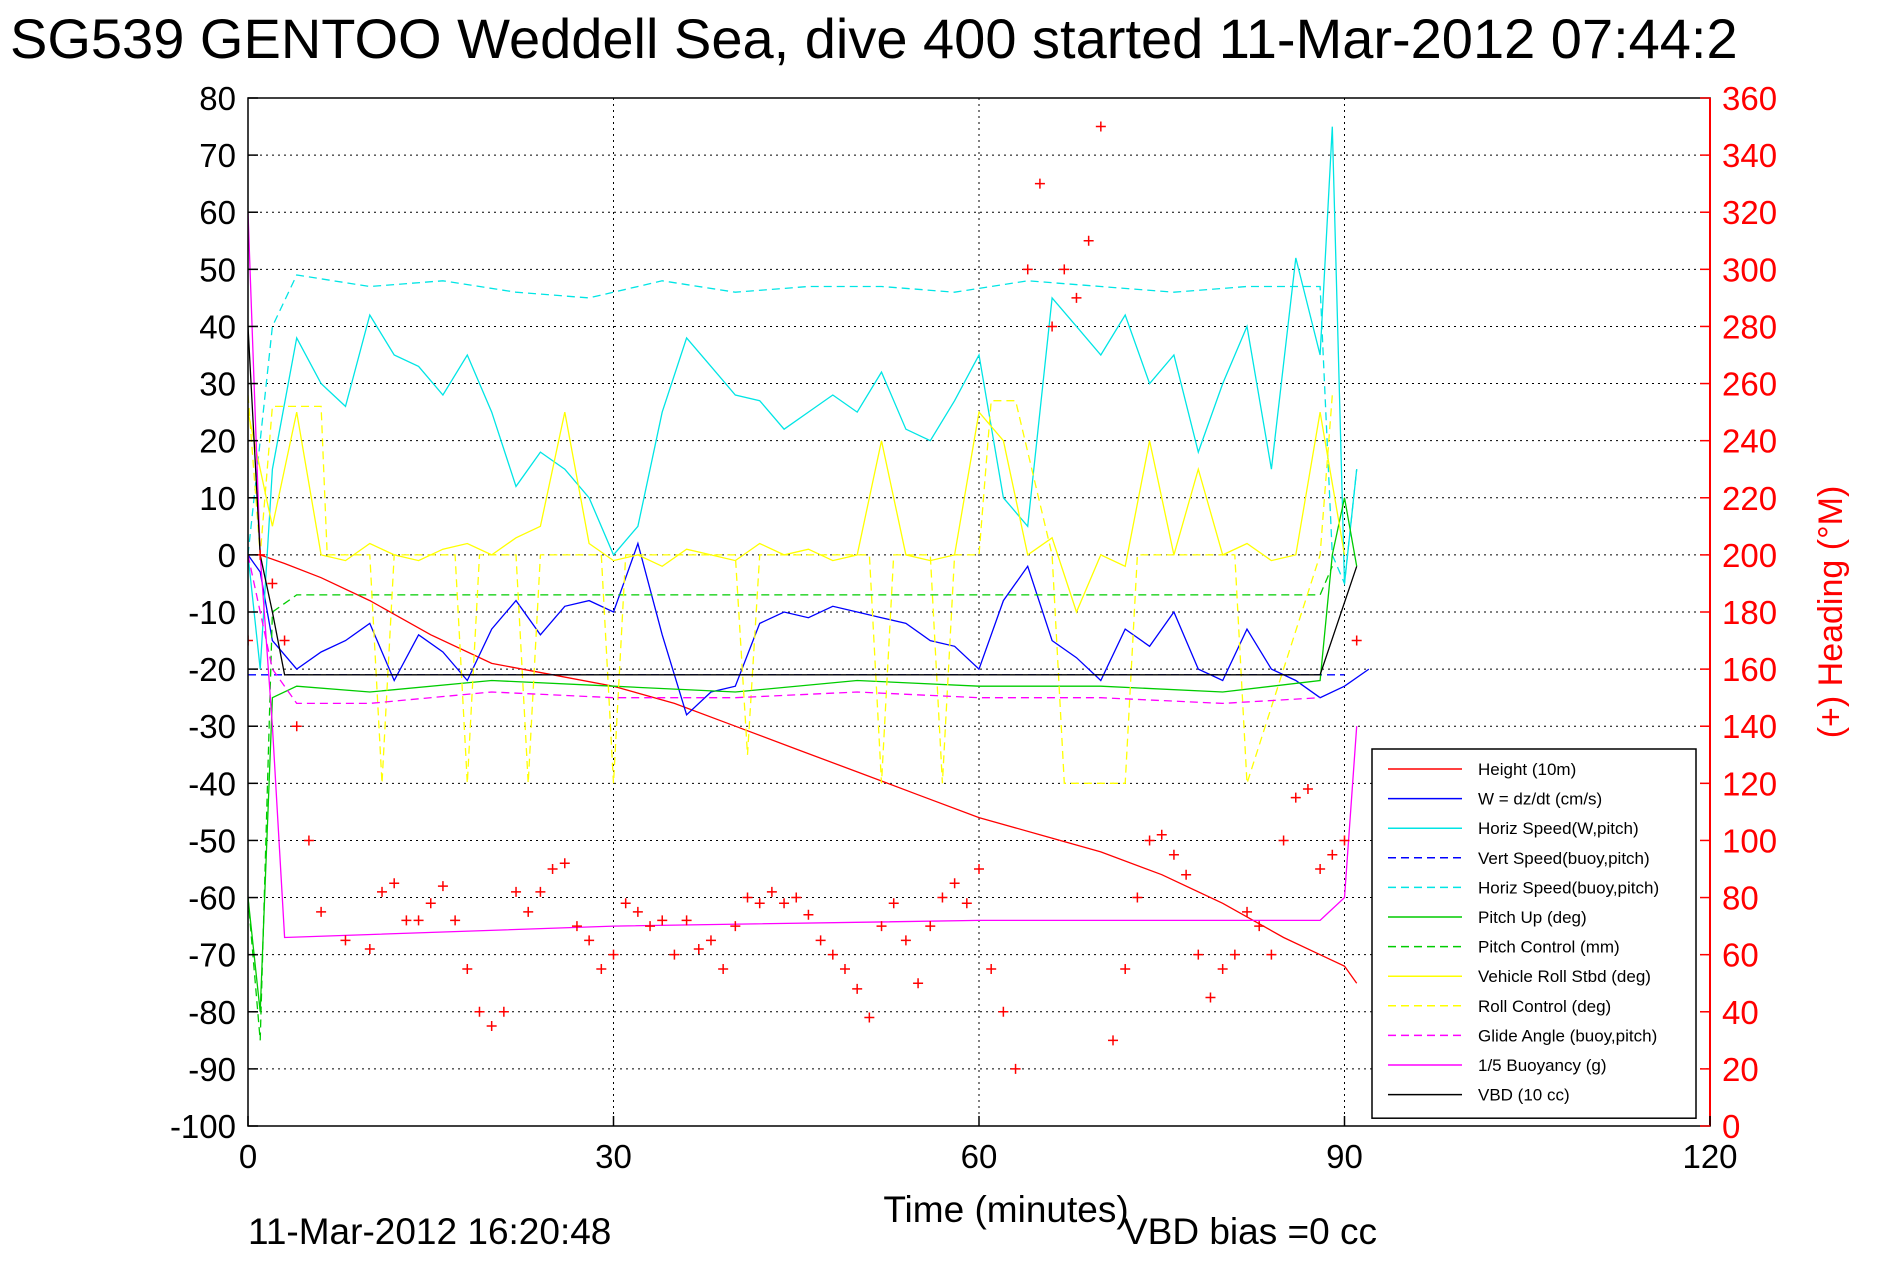 The width and height of the screenshot is (1891, 1262). What do you see at coordinates (1740, 1069) in the screenshot?
I see `y-right-tick-label: 20` at bounding box center [1740, 1069].